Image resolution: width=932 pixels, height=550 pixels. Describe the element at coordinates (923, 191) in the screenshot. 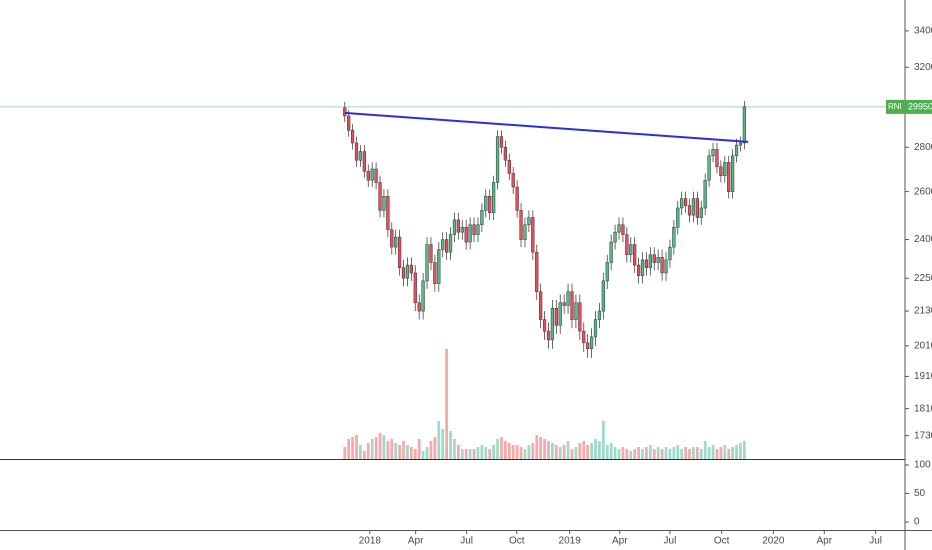

I see `y-tick-label: 26000` at that location.